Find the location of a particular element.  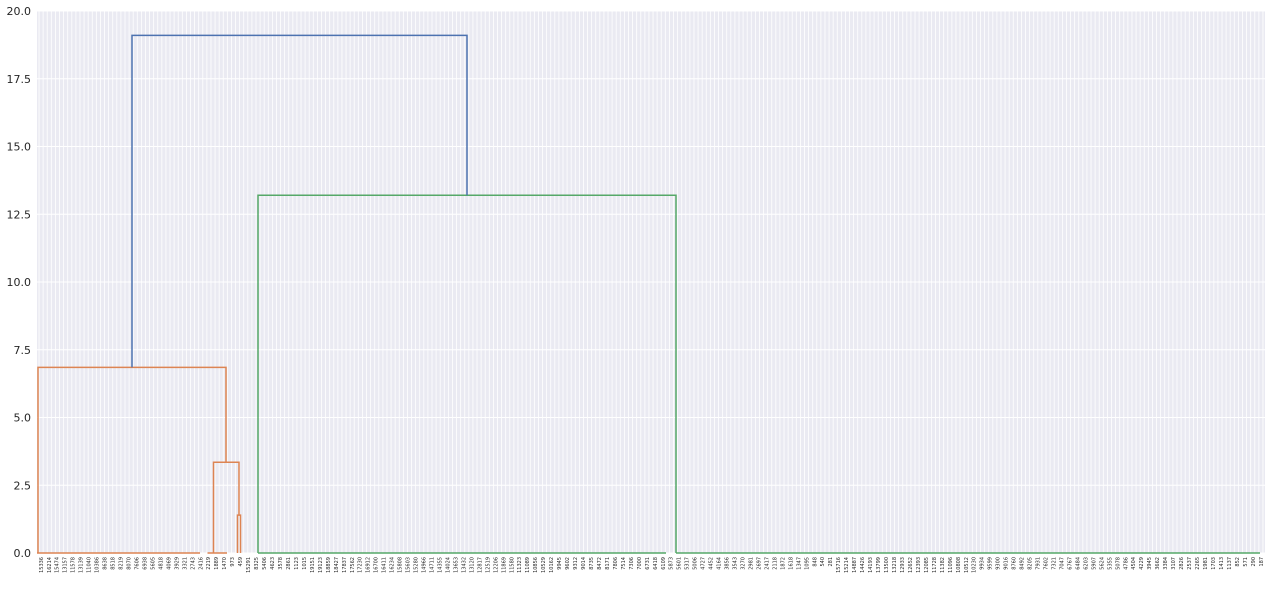

x-leaf-label: 13799 is located at coordinates (879, 565).